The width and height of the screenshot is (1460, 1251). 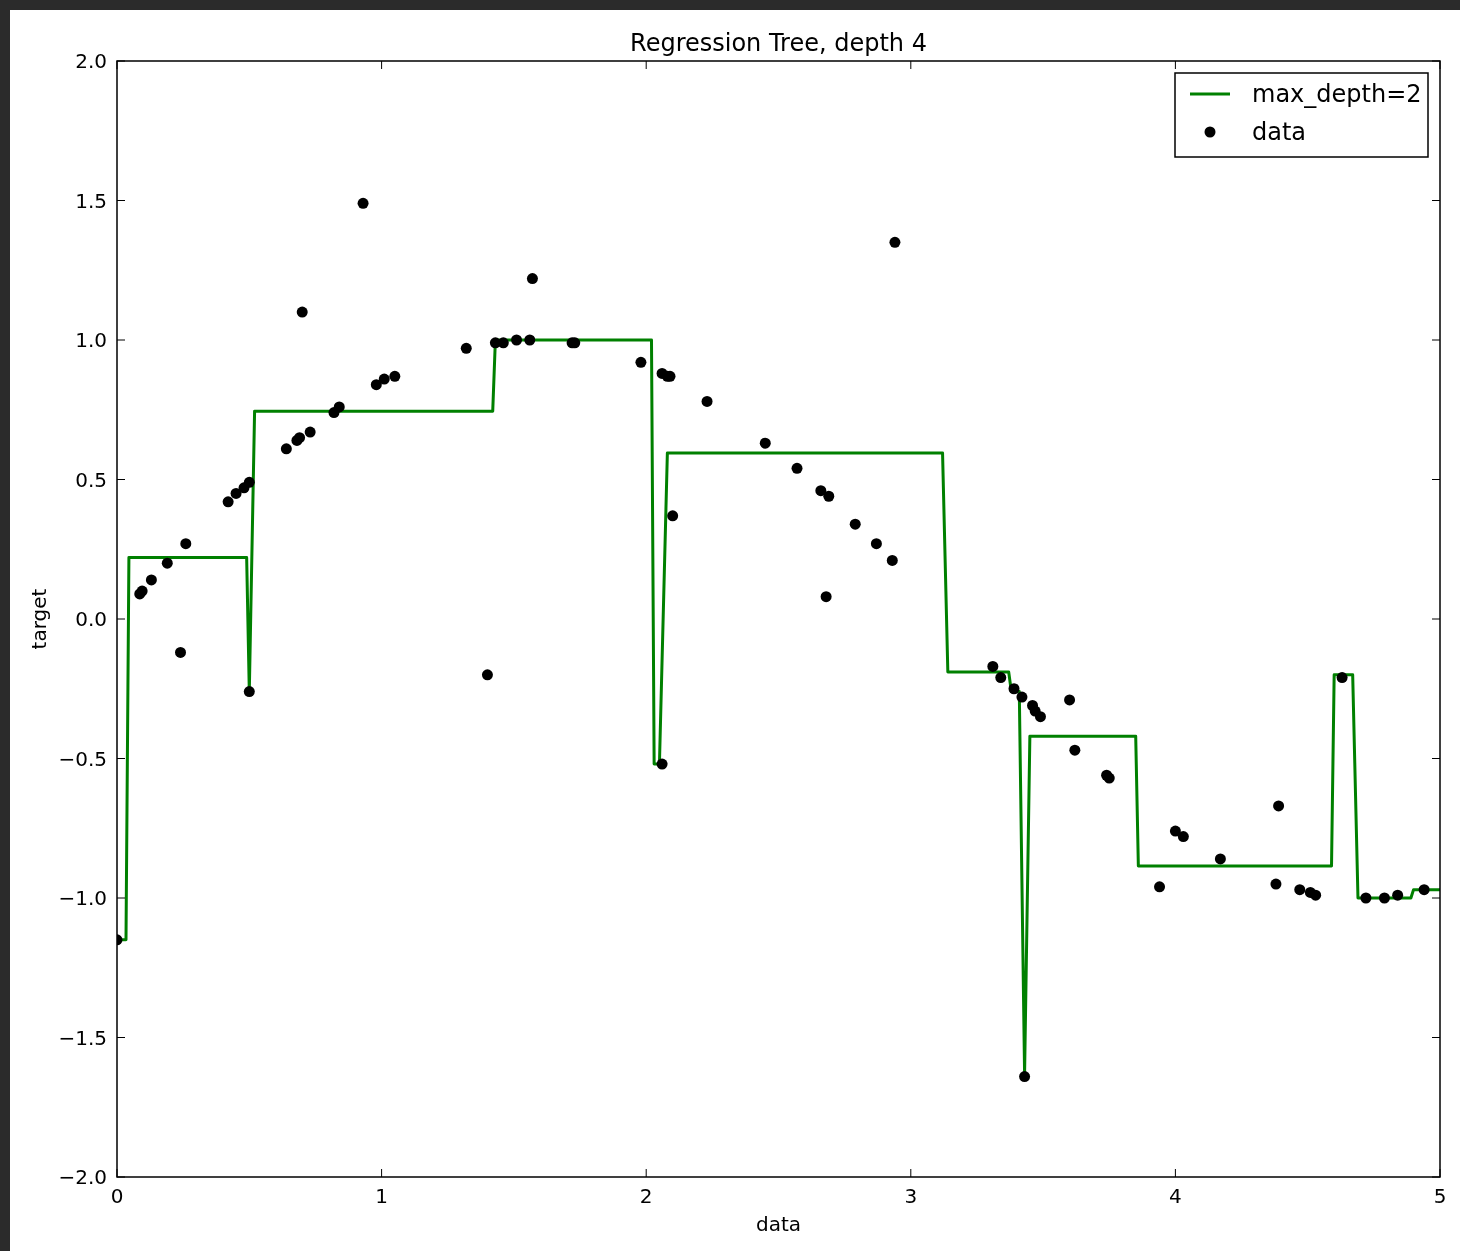 What do you see at coordinates (1440, 1196) in the screenshot?
I see `x-tick-label: 5` at bounding box center [1440, 1196].